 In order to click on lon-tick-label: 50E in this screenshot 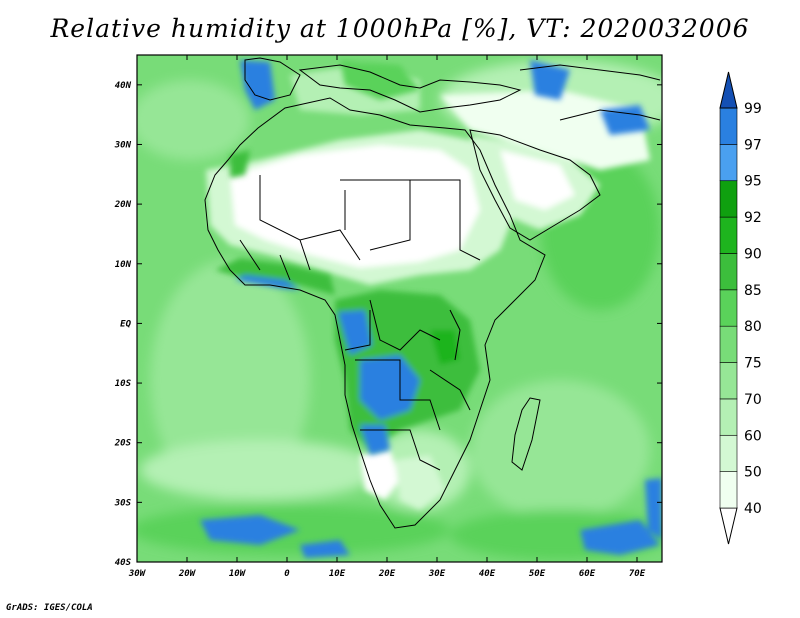, I will do `click(537, 574)`.